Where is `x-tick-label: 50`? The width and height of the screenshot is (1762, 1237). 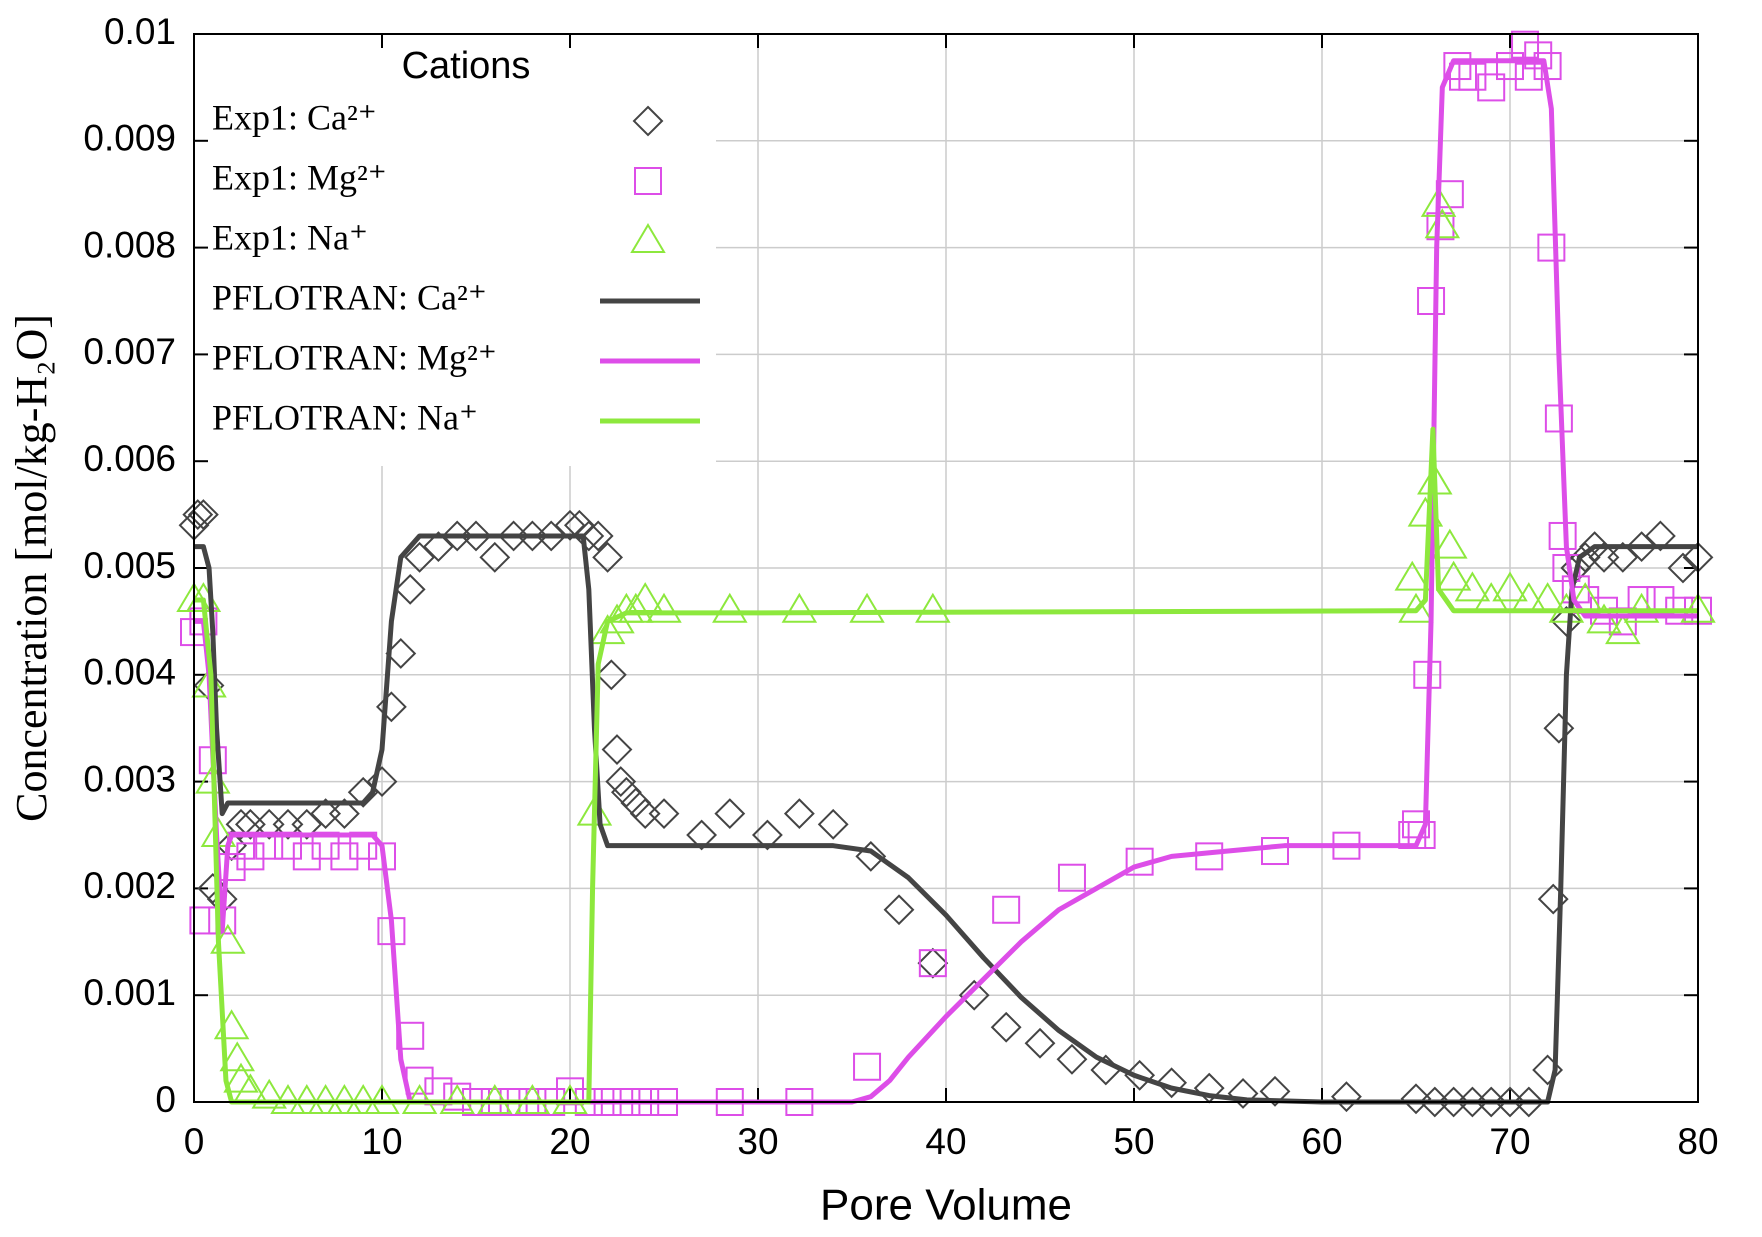
x-tick-label: 50 is located at coordinates (1133, 1141).